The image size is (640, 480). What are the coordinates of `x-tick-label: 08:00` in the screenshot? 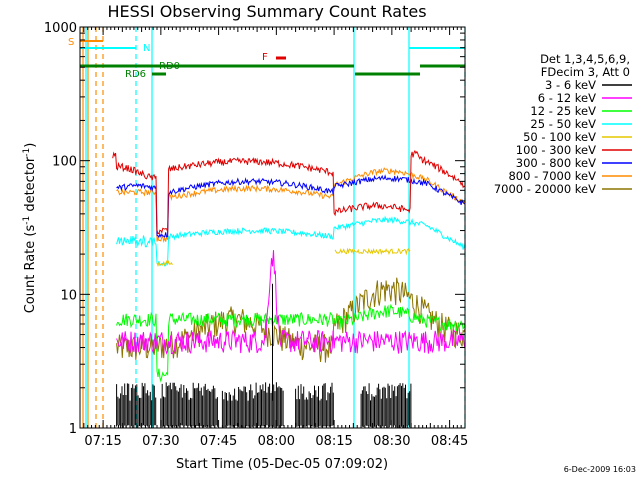 It's located at (276, 441).